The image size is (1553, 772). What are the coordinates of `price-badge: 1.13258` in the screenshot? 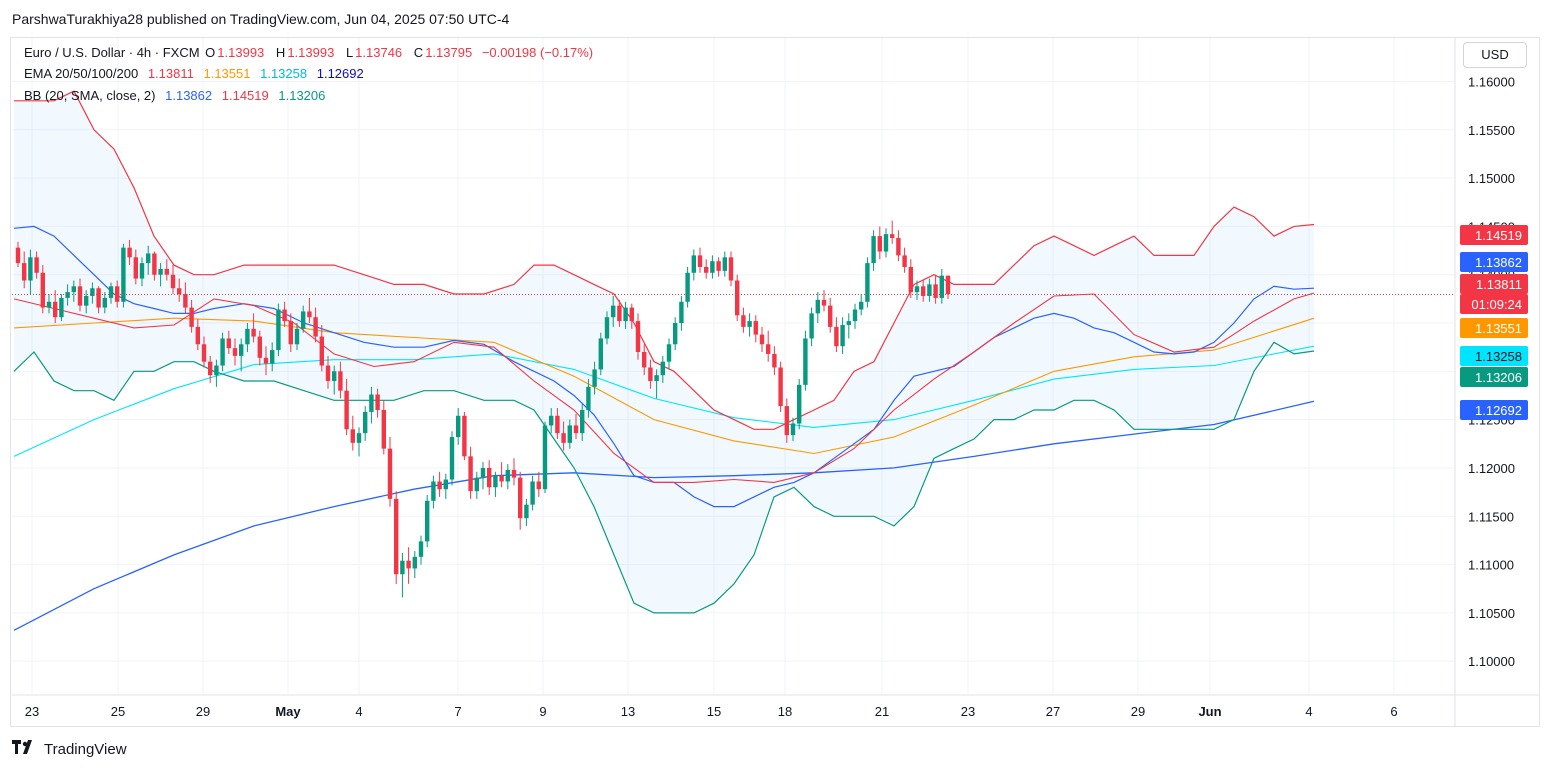 It's located at (1494, 356).